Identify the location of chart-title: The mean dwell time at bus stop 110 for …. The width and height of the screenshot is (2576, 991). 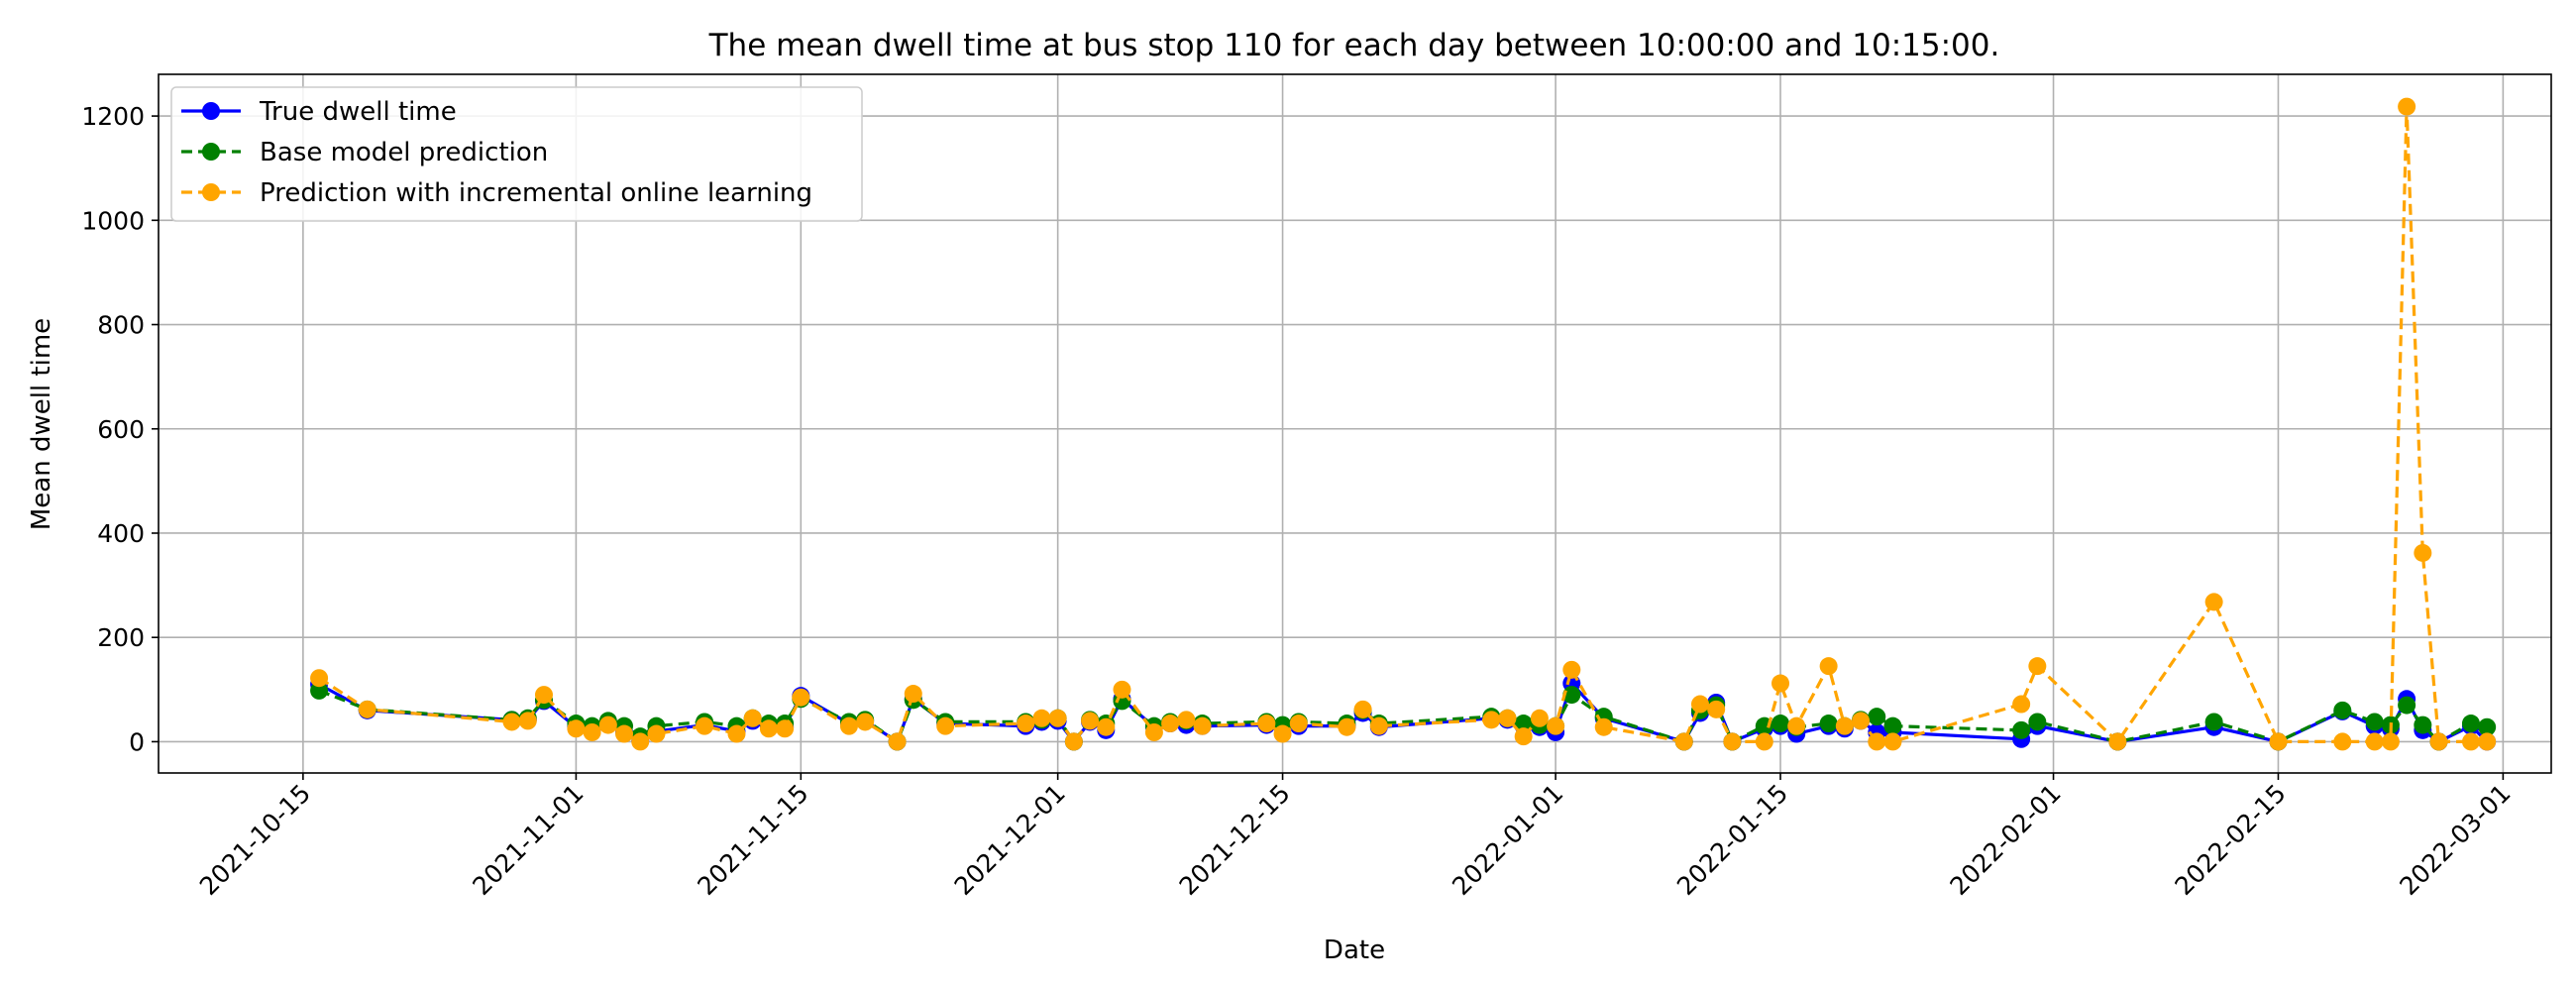
(1354, 45).